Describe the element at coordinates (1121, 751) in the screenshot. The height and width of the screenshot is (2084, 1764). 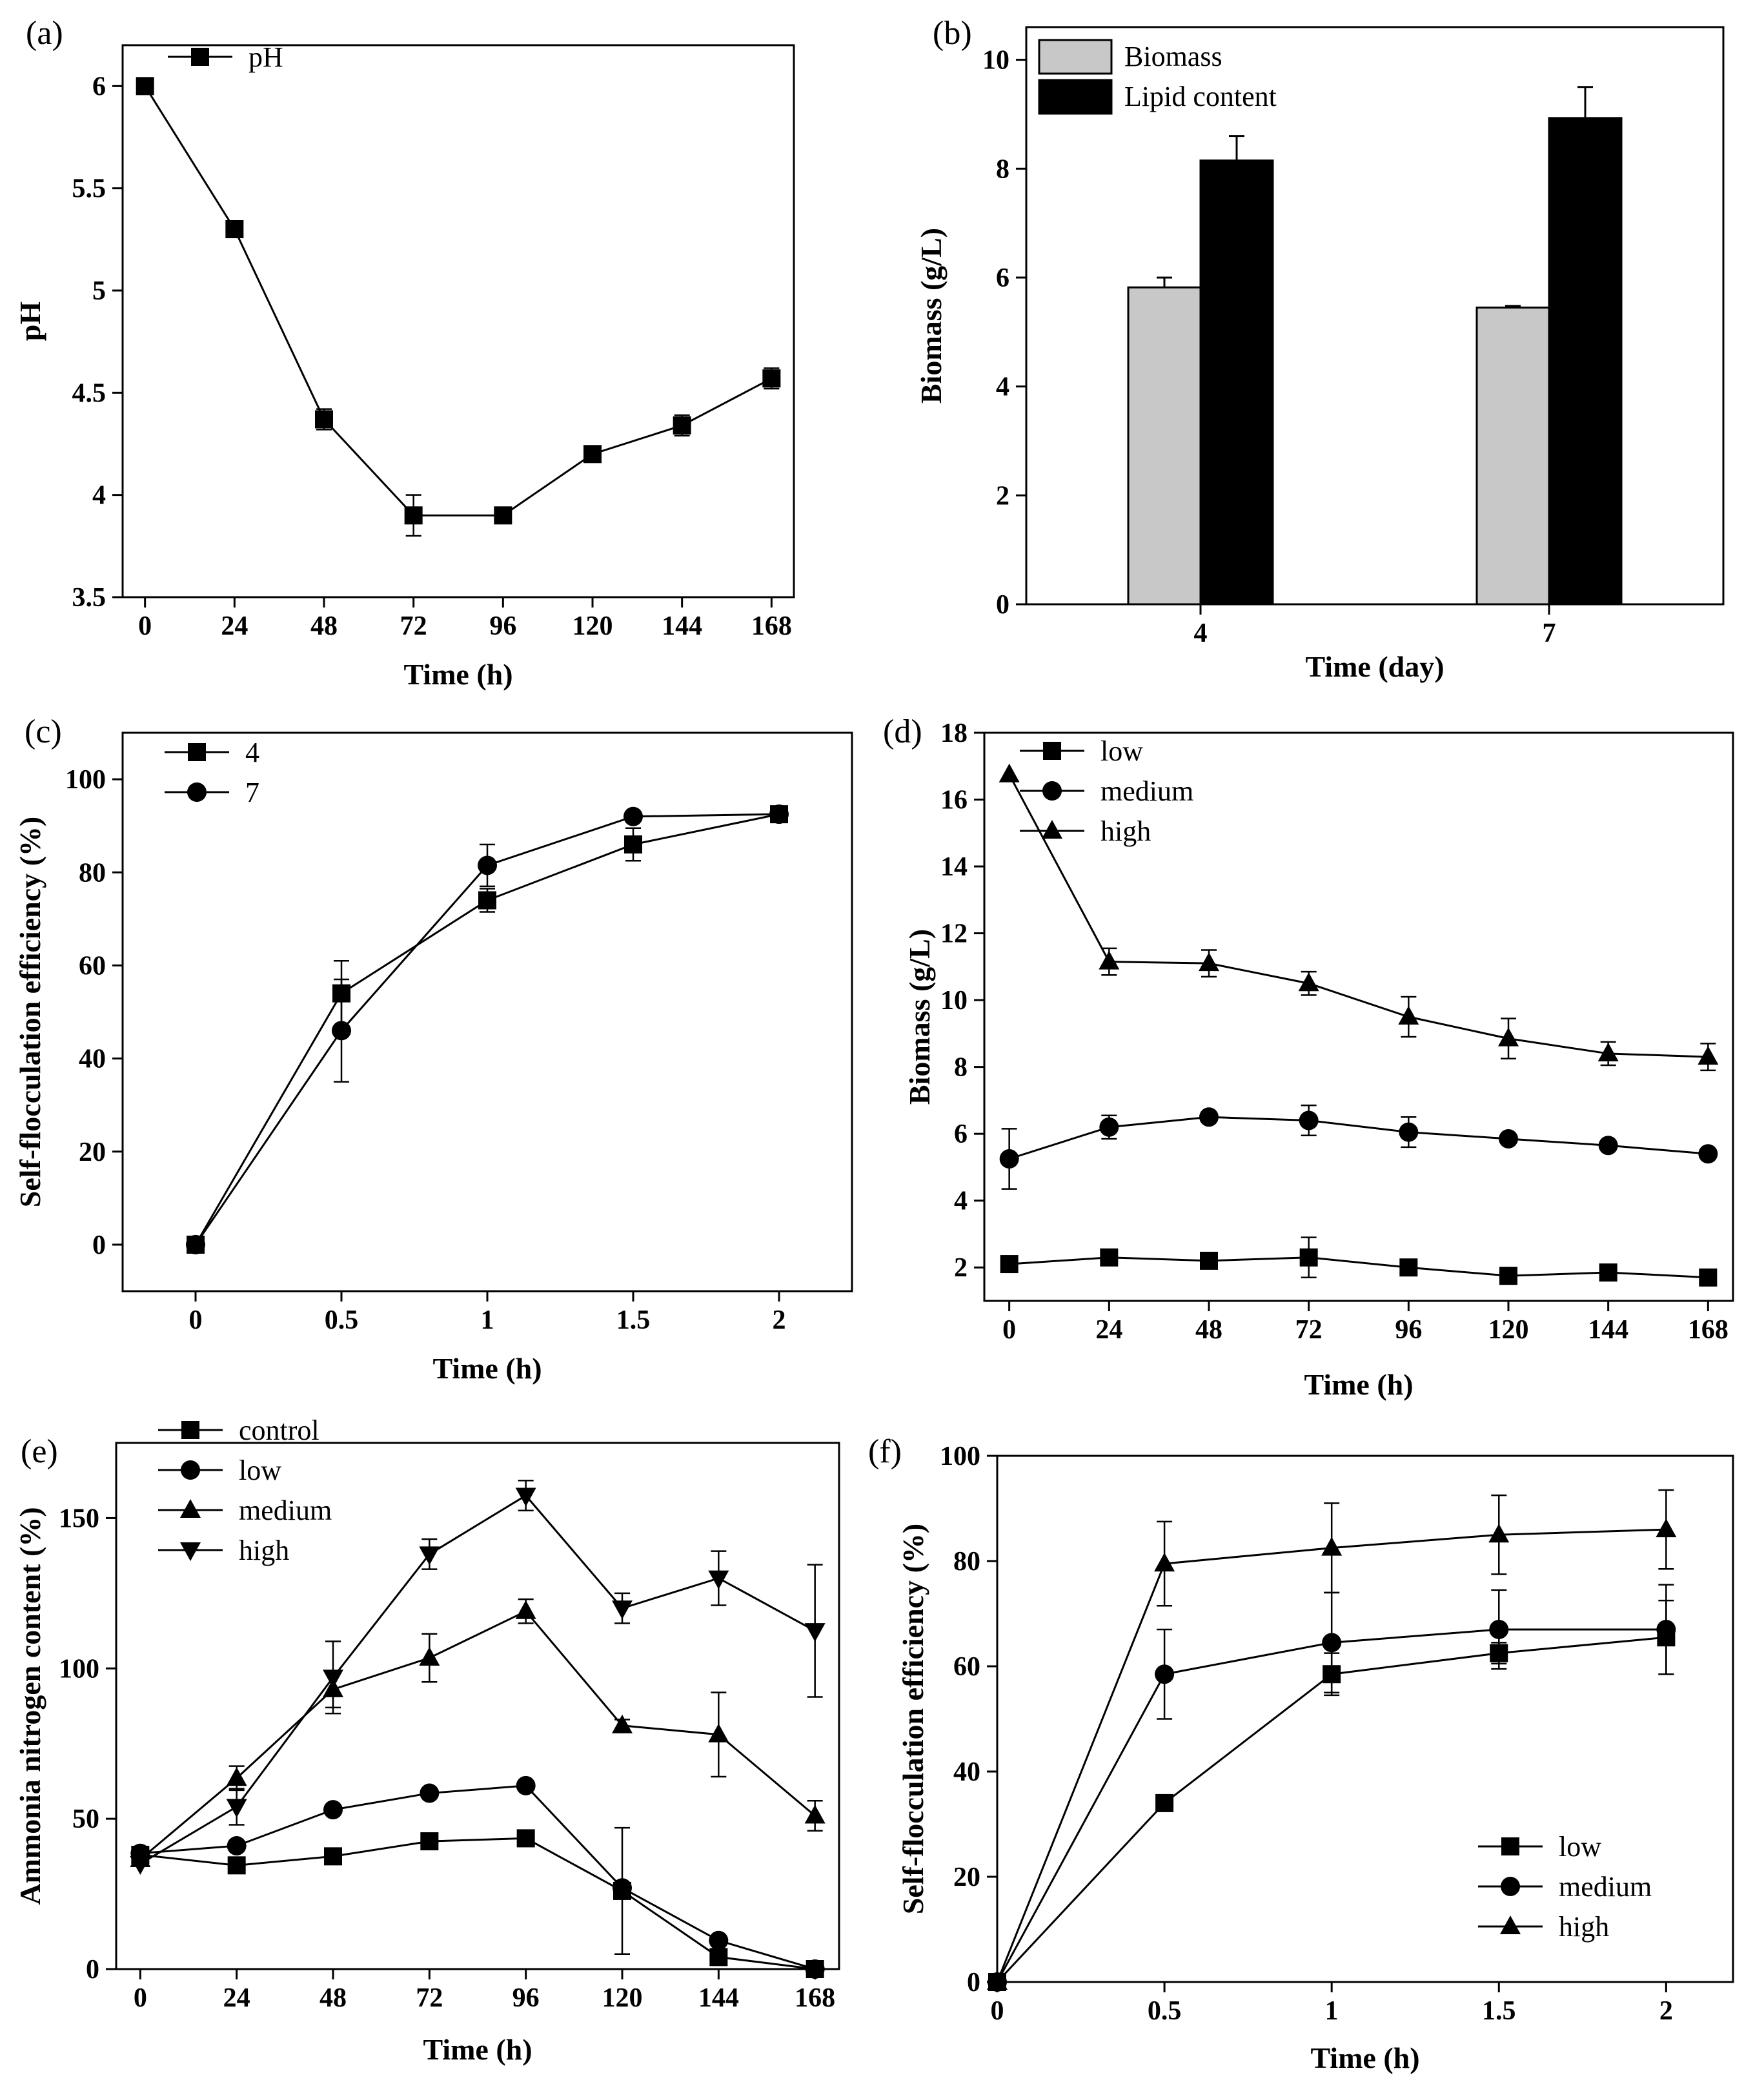
I see `panel-d-legend-label: low` at that location.